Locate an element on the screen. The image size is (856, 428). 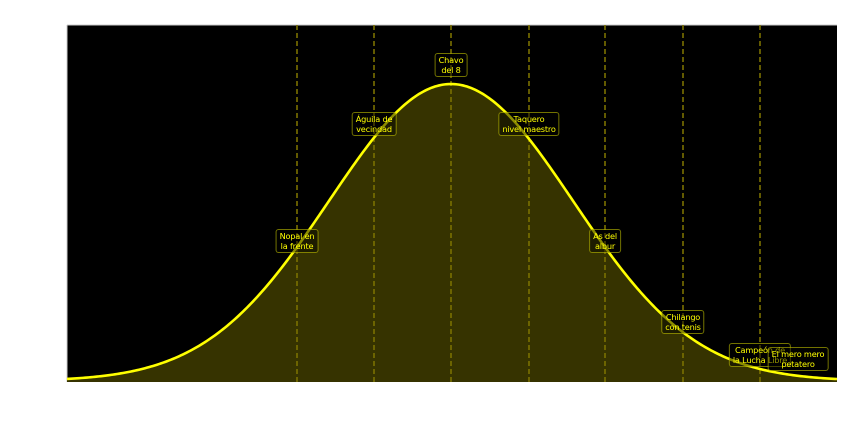
annotation-label-as: As del albur is located at coordinates (605, 241).